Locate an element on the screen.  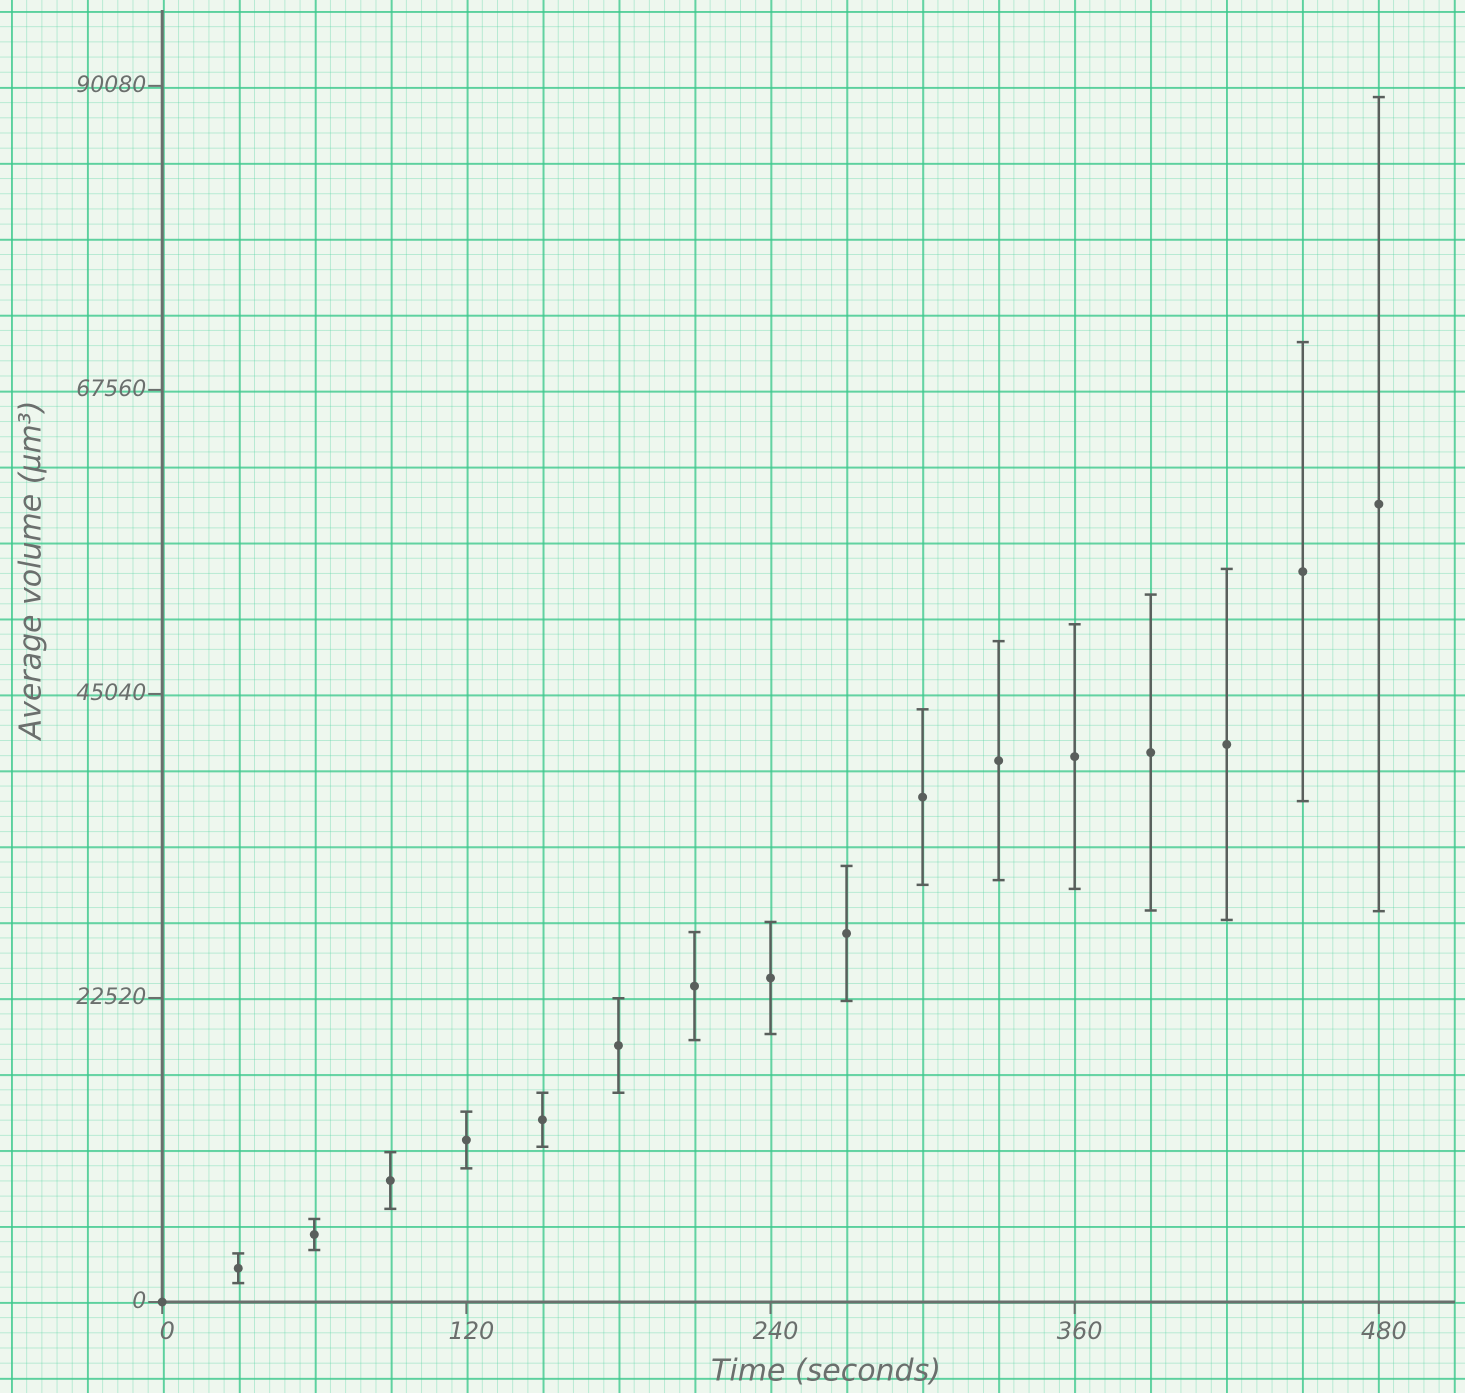
y-tick-label: 45040 is located at coordinates (111, 693).